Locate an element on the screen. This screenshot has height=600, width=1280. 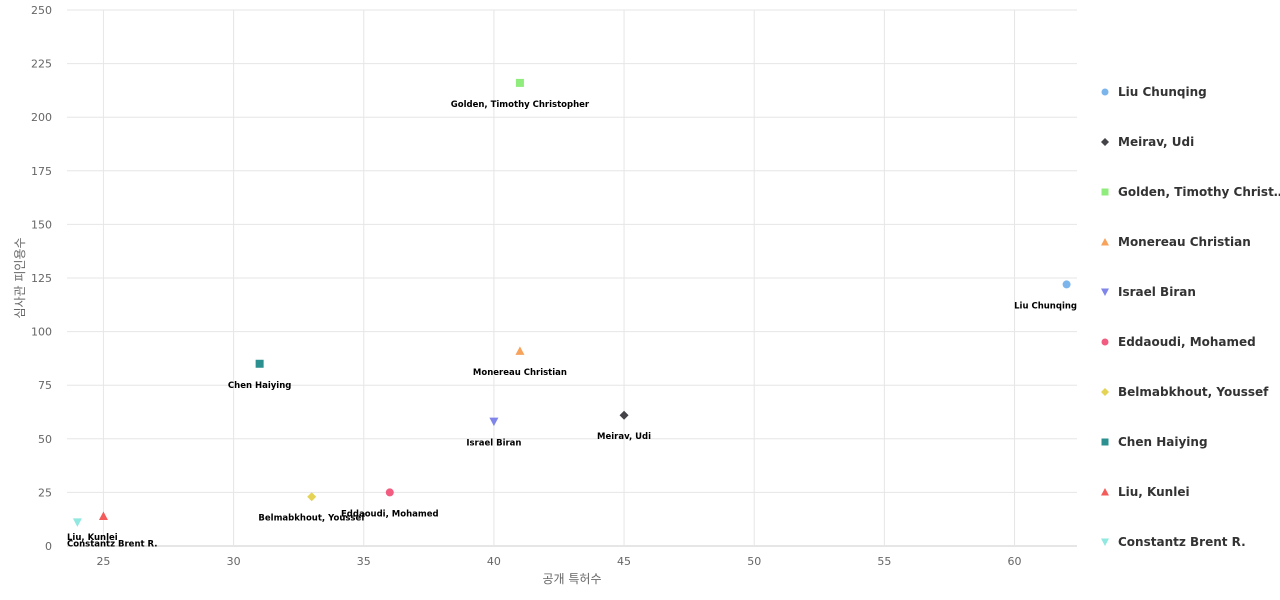
data-label: Belmabkhout, Youssef is located at coordinates (311, 519).